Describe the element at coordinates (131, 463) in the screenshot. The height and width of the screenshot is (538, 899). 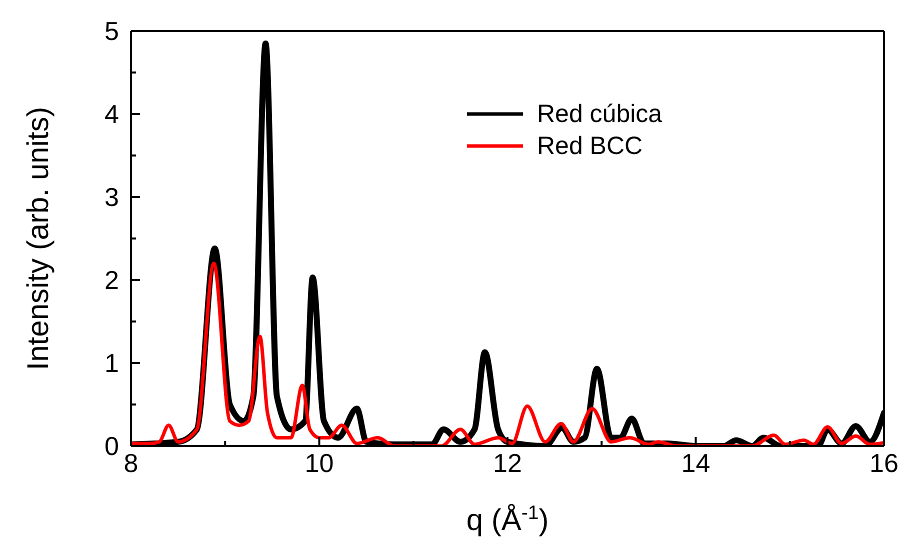
I see `x-tick-label: 8` at that location.